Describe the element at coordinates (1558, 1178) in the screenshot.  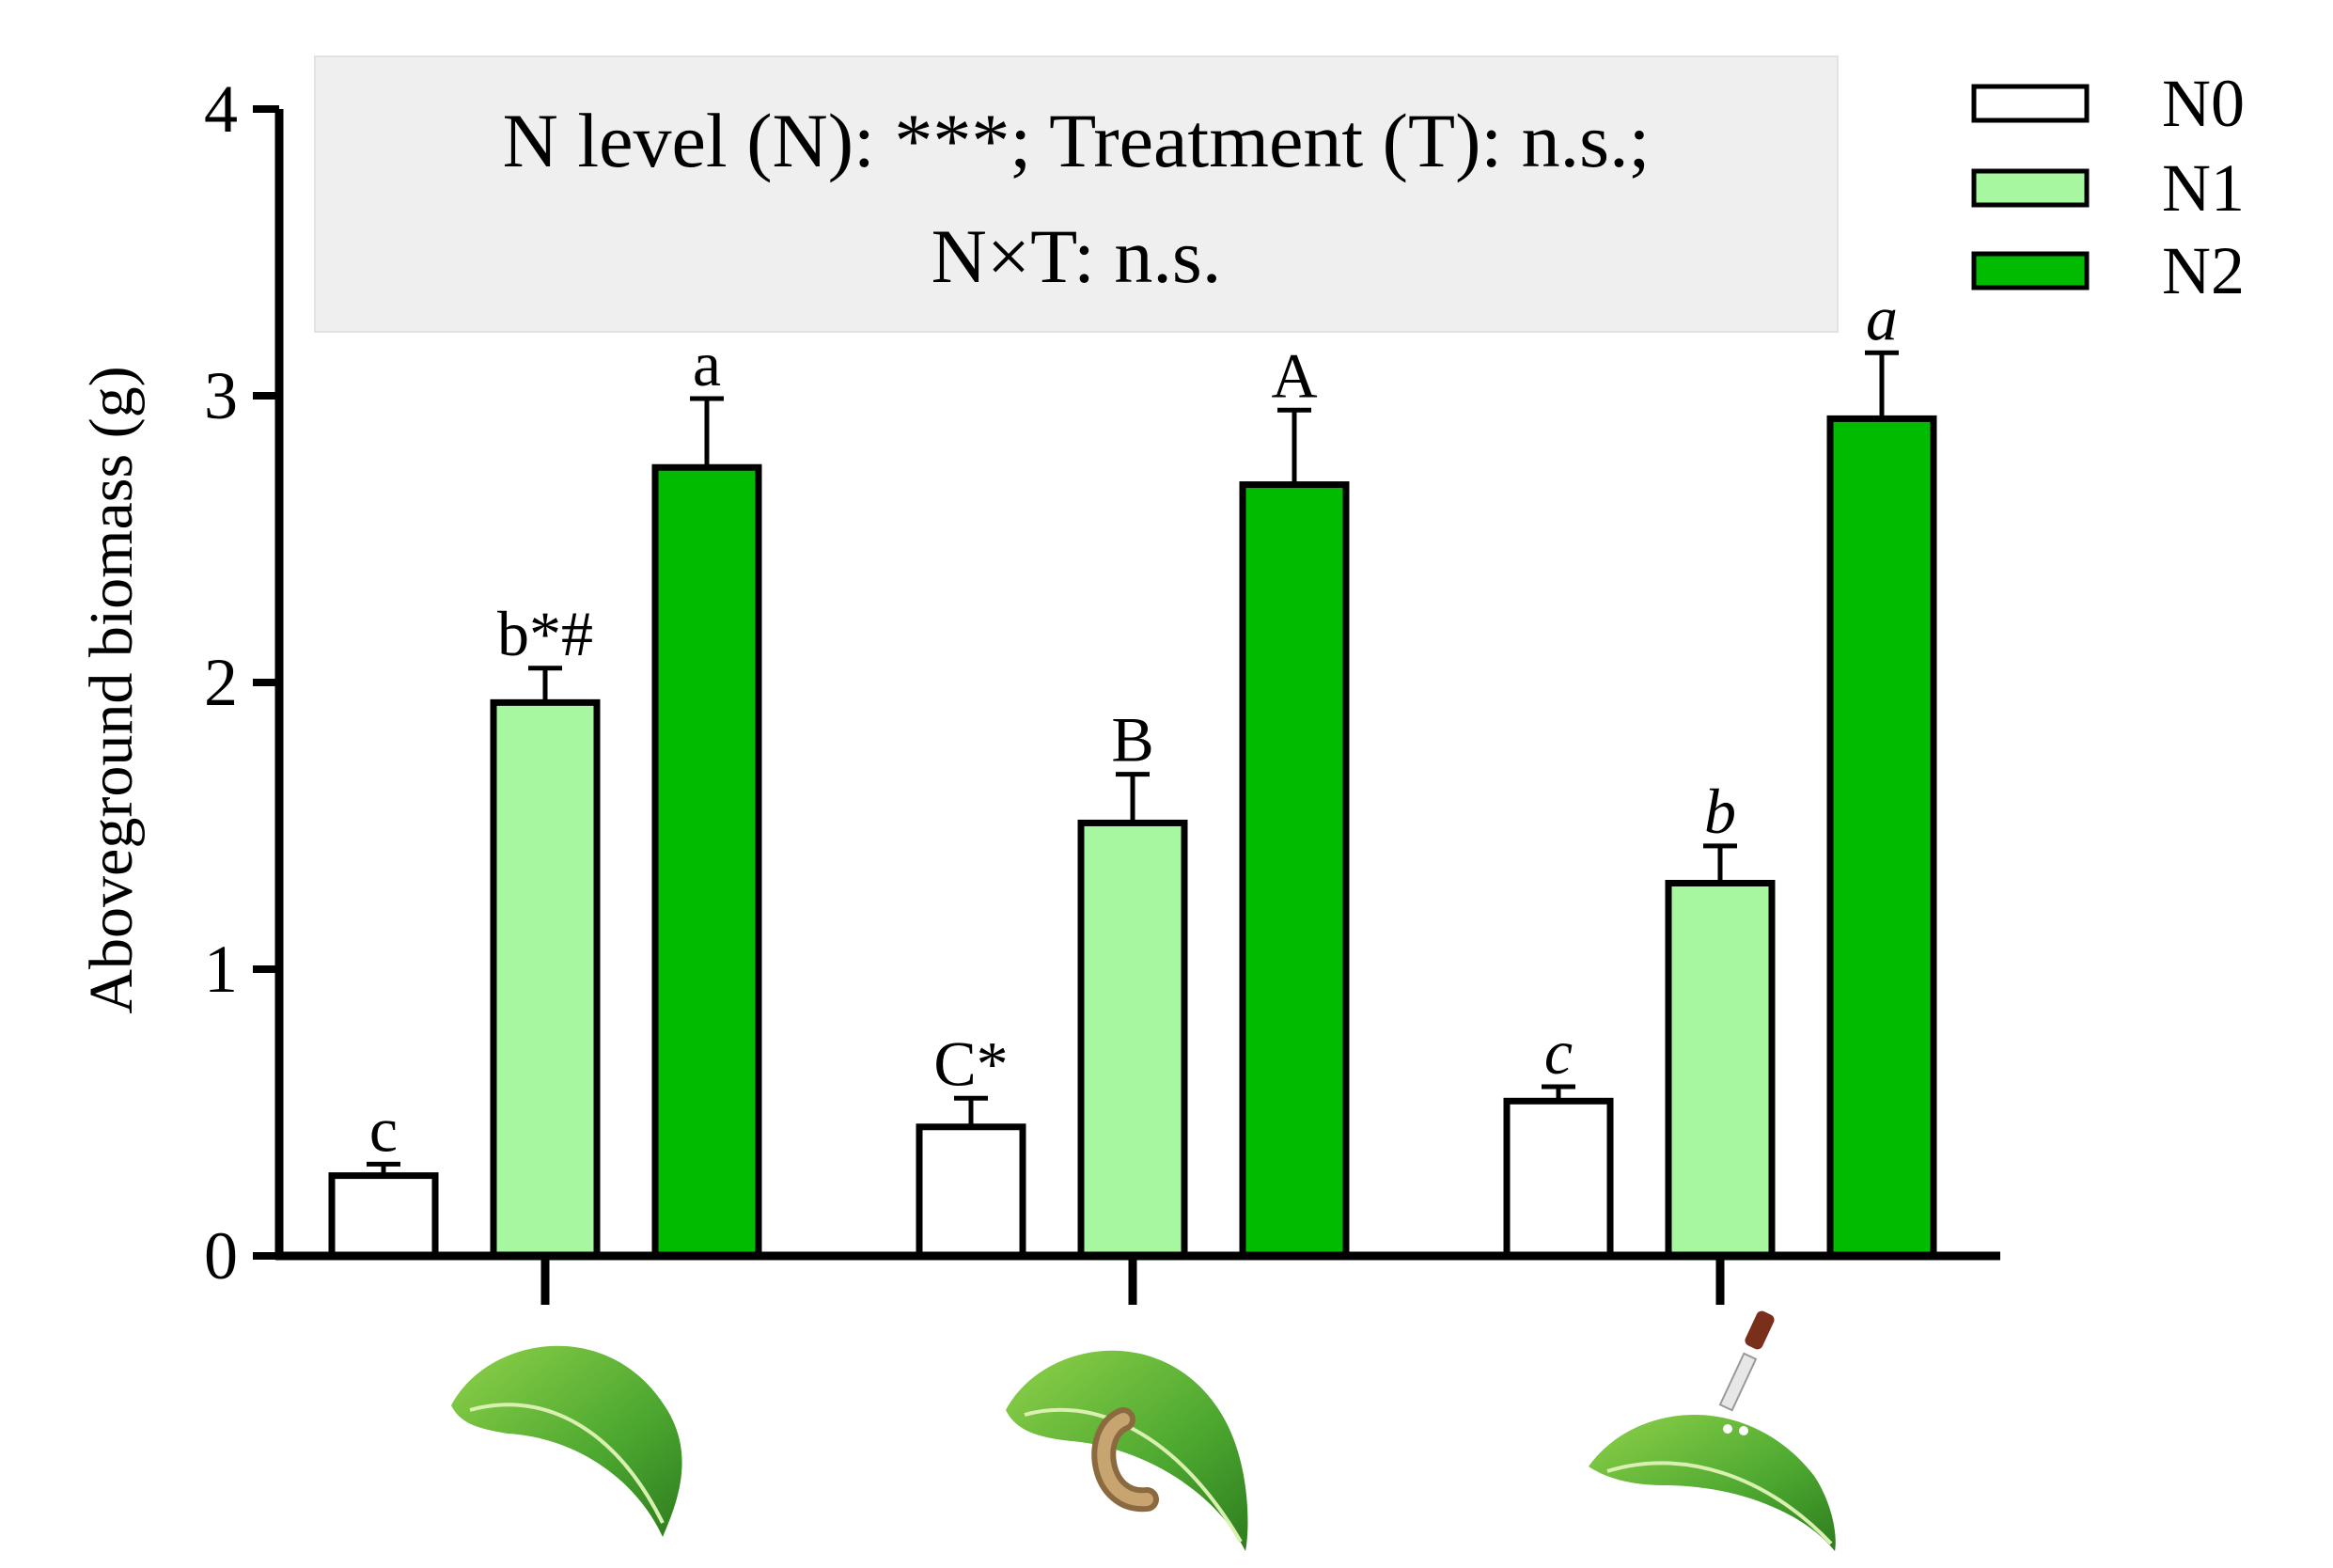
I see `bar-n0-dropper-treated-leaf` at that location.